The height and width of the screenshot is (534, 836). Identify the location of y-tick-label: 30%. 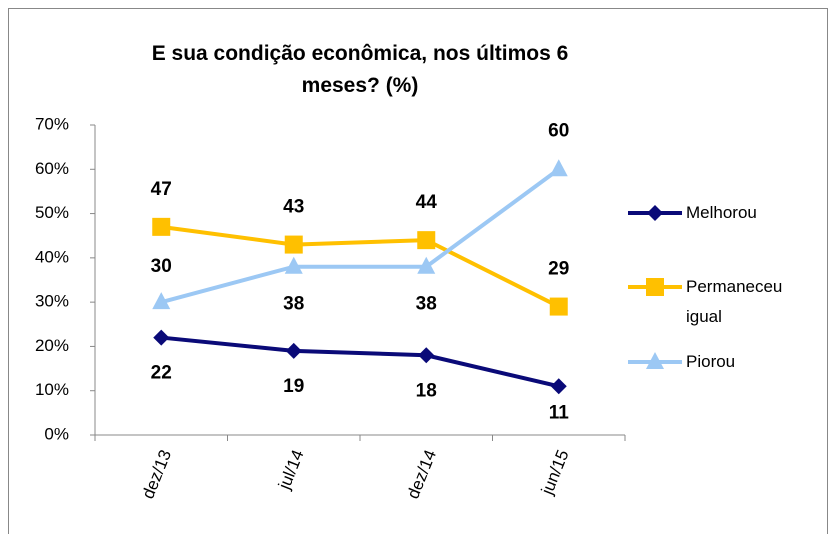
(52, 301).